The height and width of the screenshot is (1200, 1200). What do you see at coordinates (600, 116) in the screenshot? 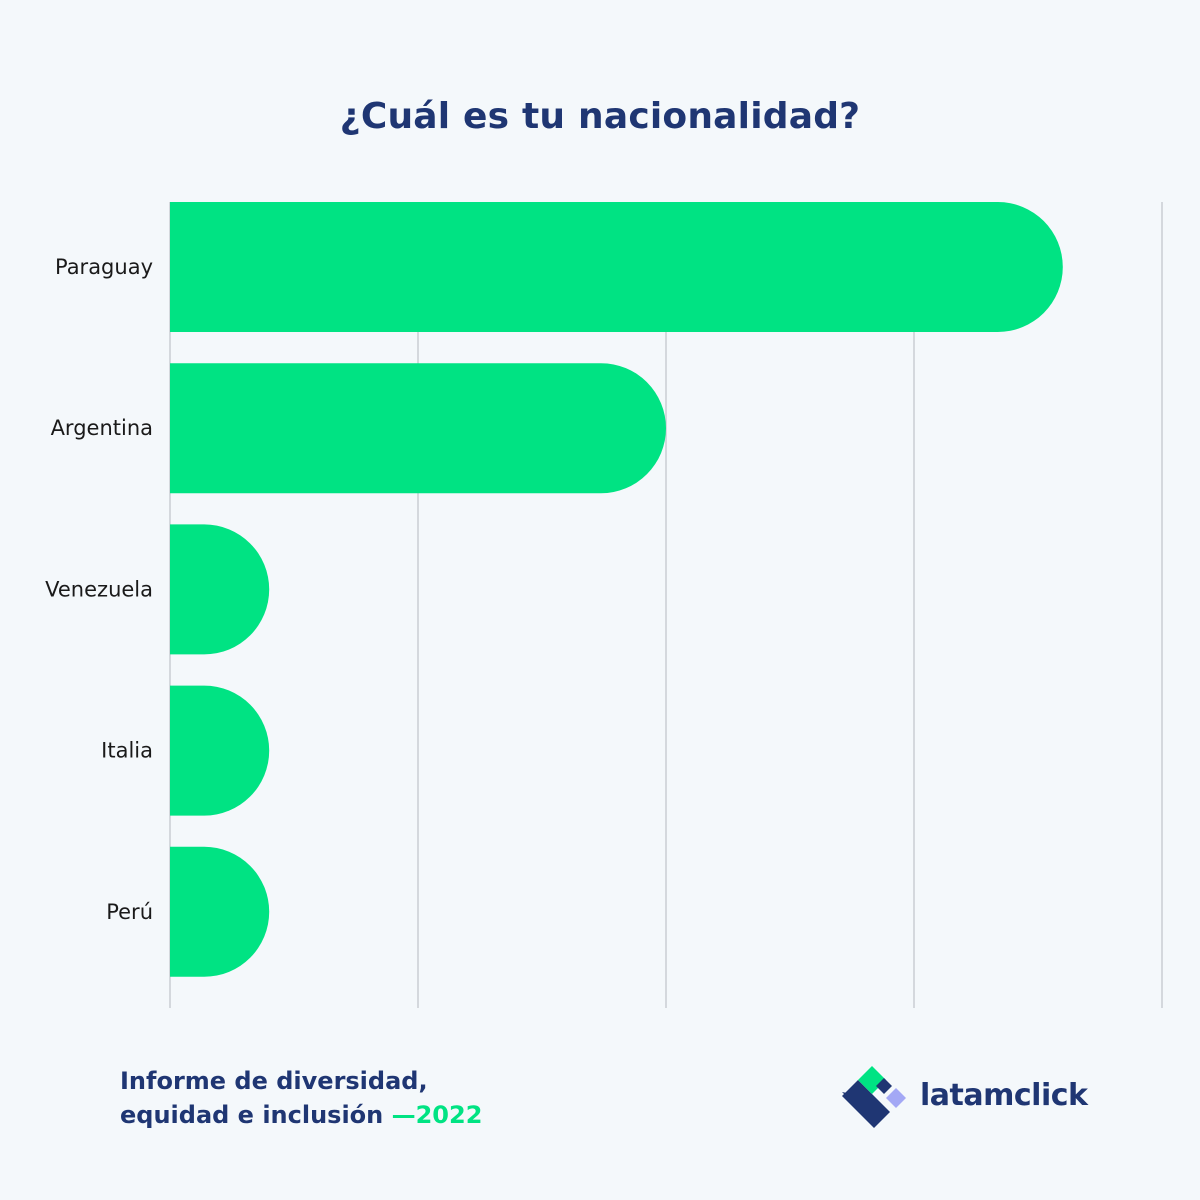
I see `chart-title: ¿Cuál es tu nacionalidad?` at bounding box center [600, 116].